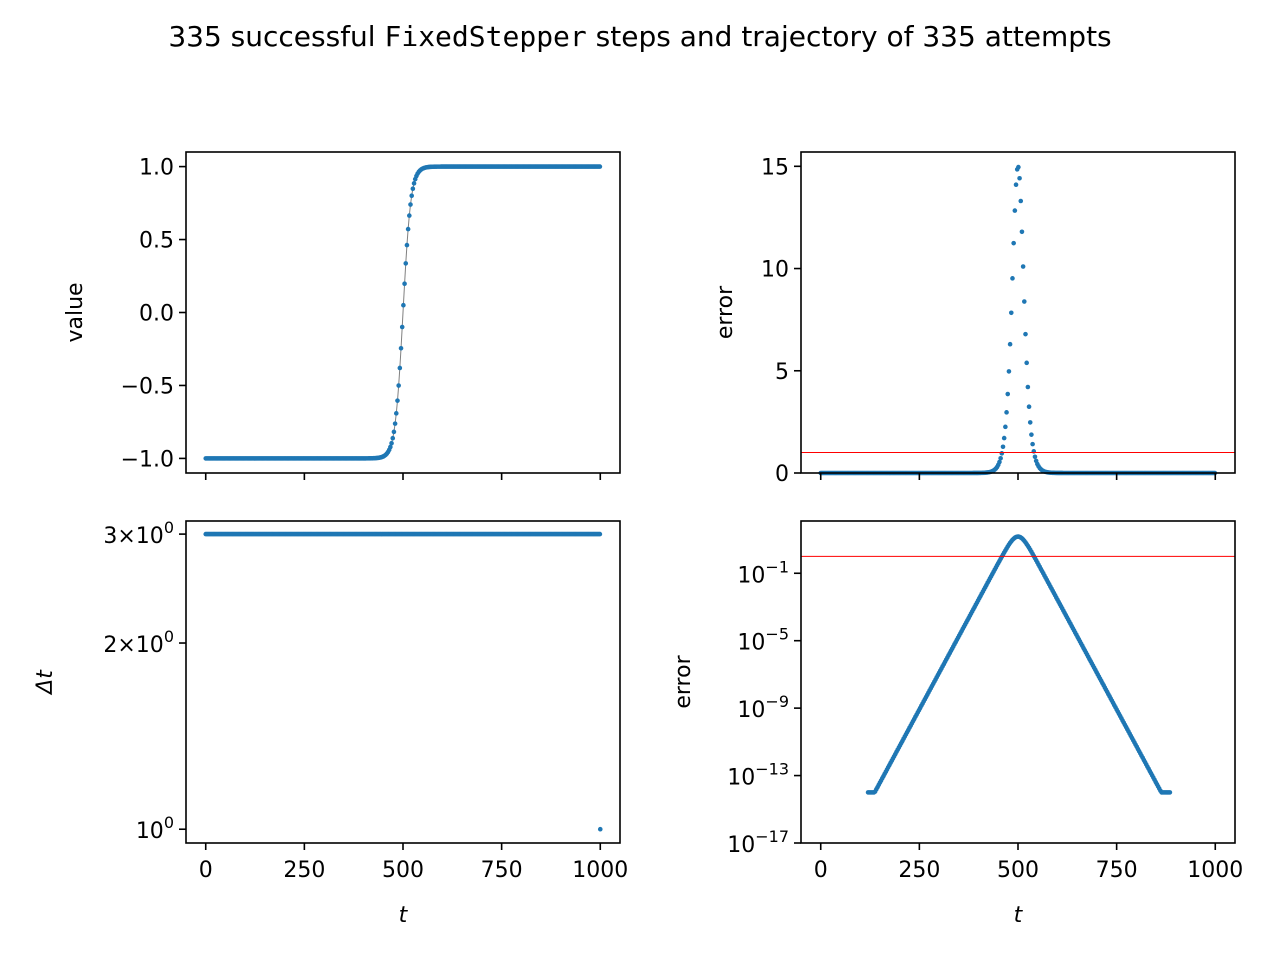  Describe the element at coordinates (782, 474) in the screenshot. I see `y-tick-label: 0` at that location.